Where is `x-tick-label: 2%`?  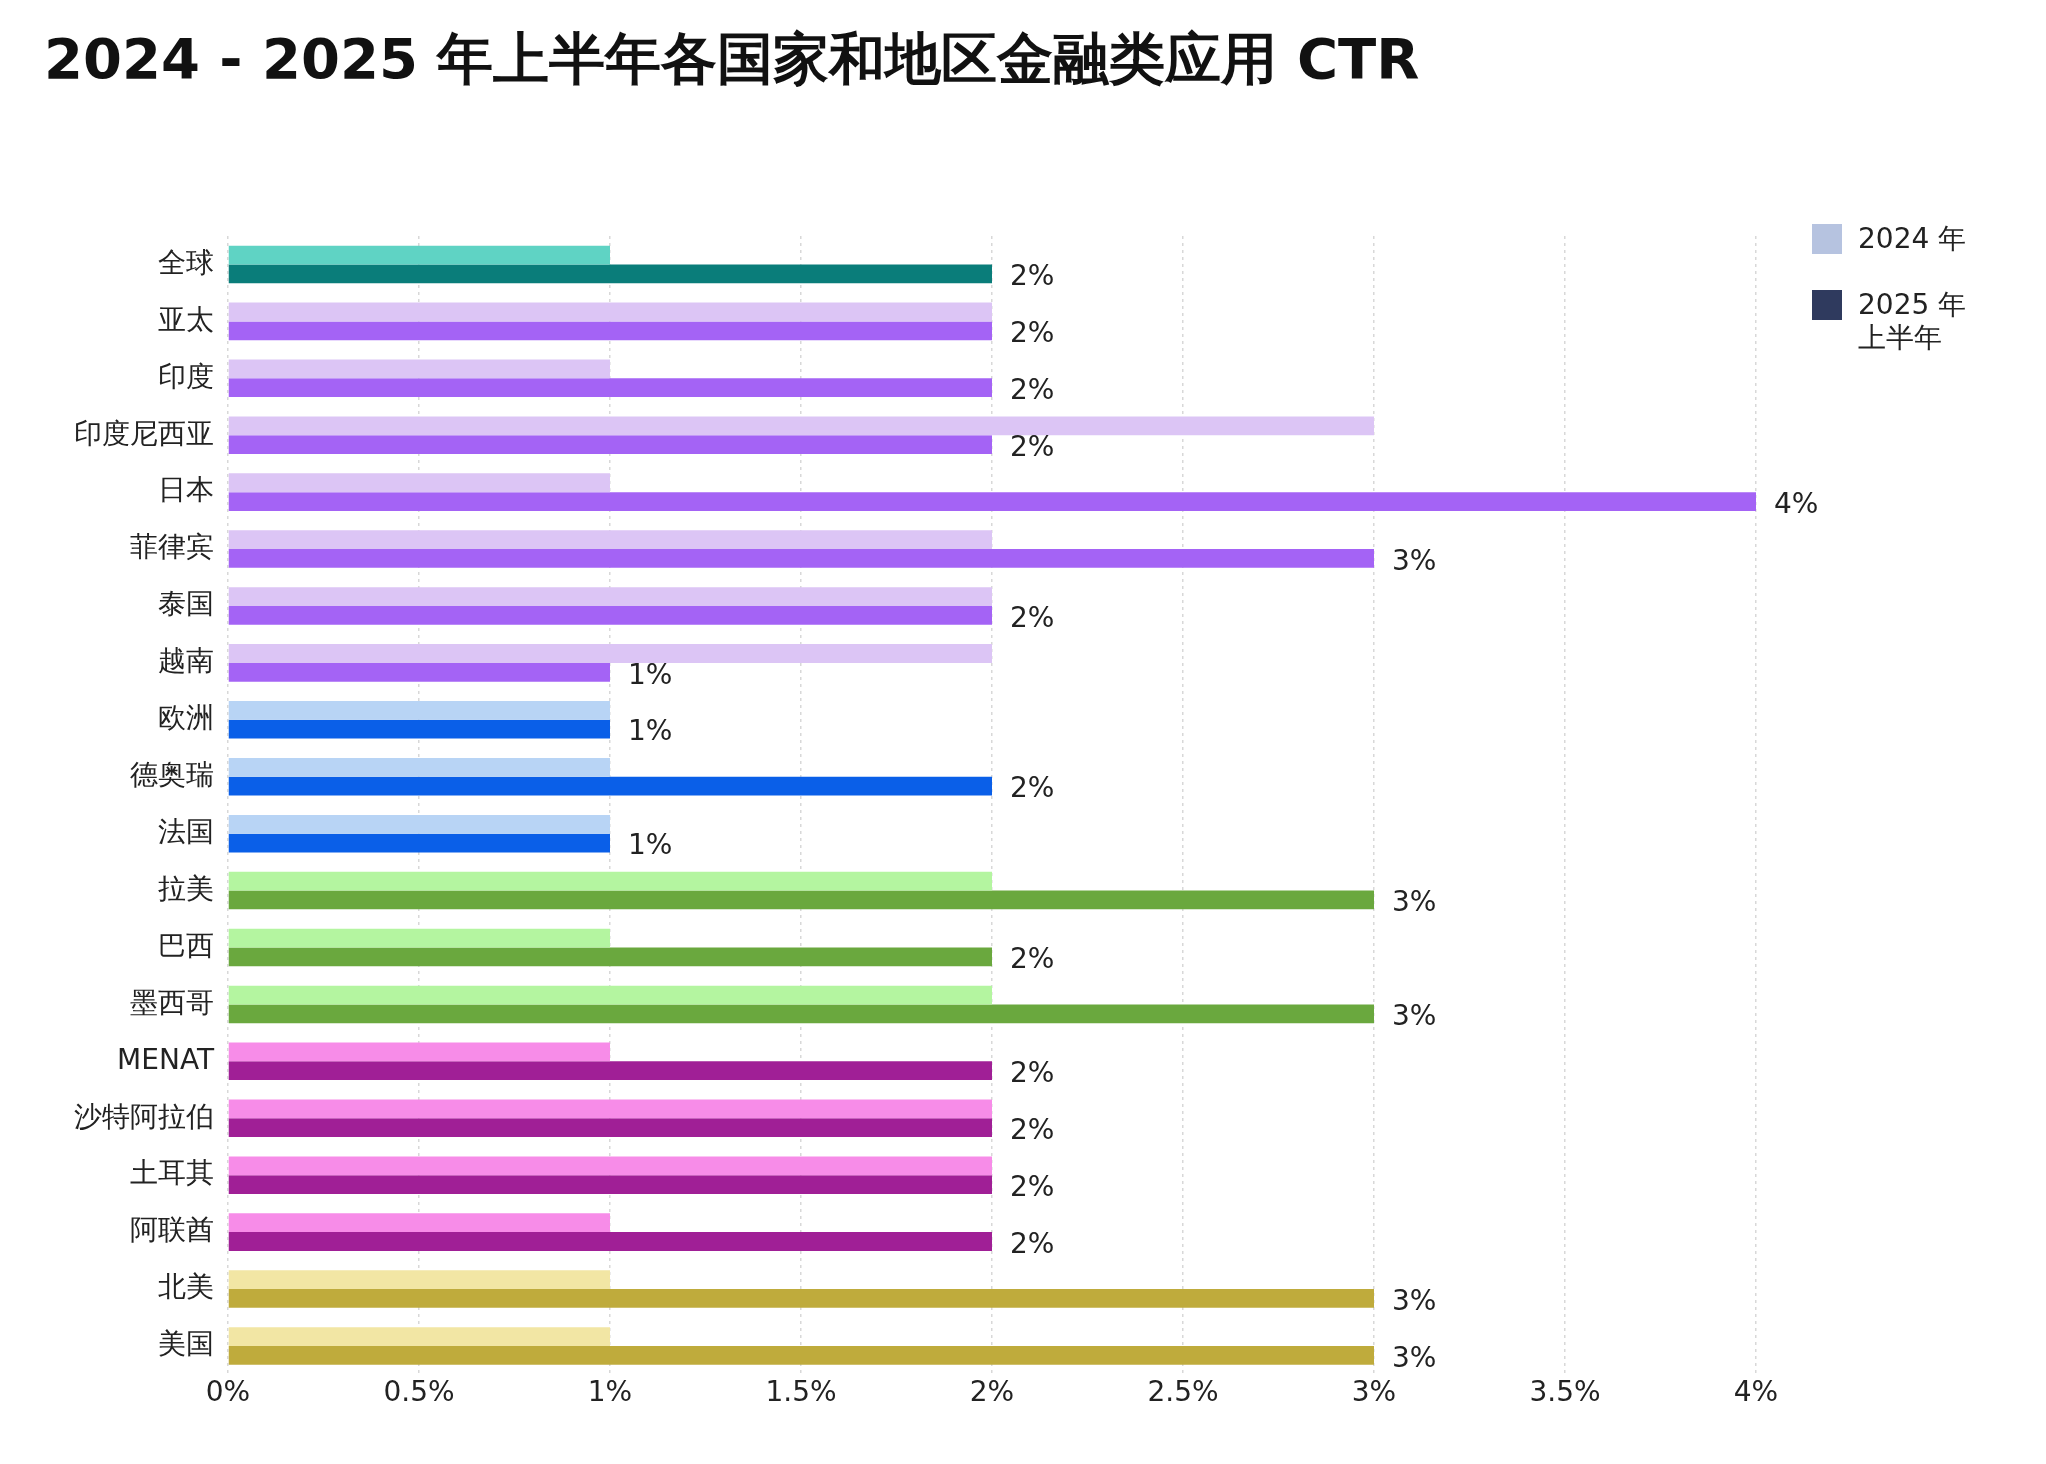 x-tick-label: 2% is located at coordinates (992, 1392).